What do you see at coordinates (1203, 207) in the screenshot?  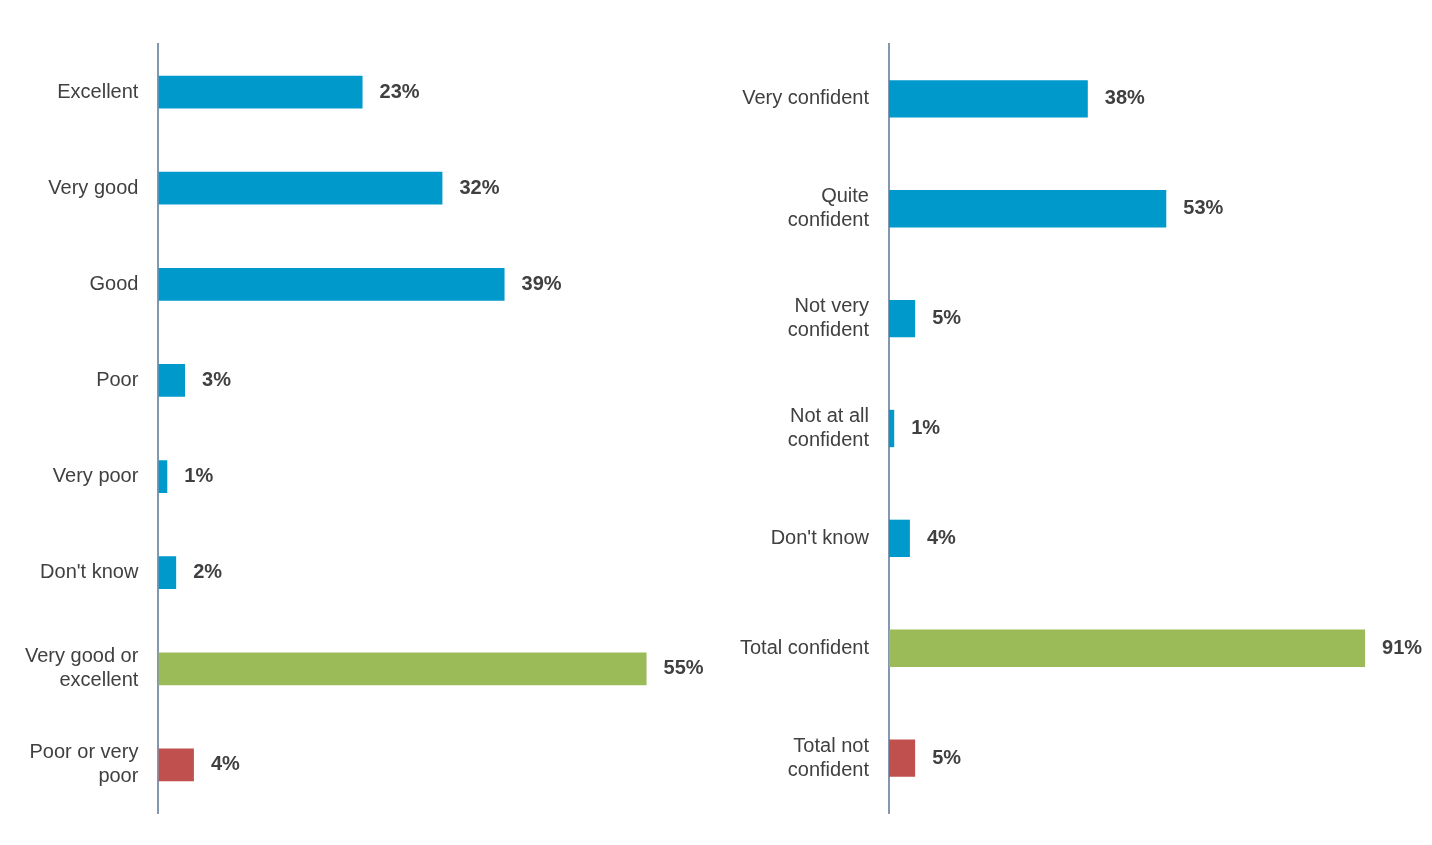 I see `data-label: 53%` at bounding box center [1203, 207].